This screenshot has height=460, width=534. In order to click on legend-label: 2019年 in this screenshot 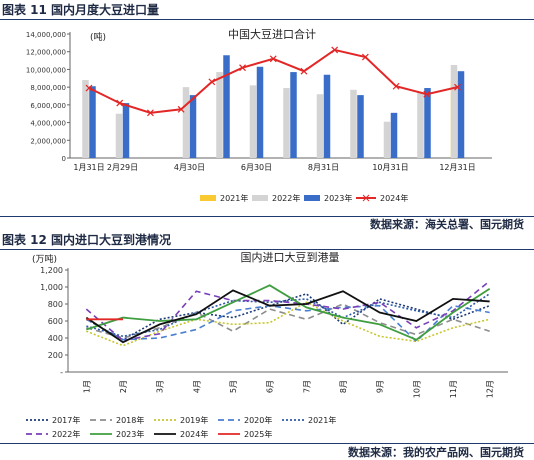, I will do `click(194, 420)`.